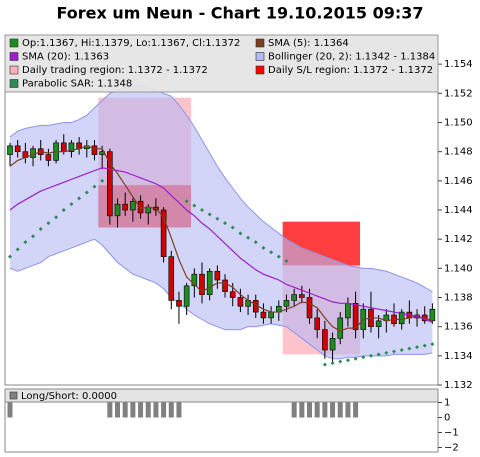 The height and width of the screenshot is (457, 480). Describe the element at coordinates (221, 63) in the screenshot. I see `legend-box` at that location.